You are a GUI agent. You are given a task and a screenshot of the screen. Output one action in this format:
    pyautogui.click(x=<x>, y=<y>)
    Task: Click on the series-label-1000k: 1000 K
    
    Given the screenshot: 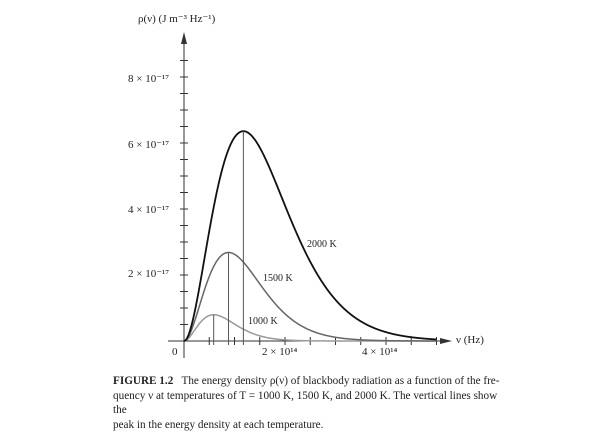 What is the action you would take?
    pyautogui.click(x=263, y=321)
    